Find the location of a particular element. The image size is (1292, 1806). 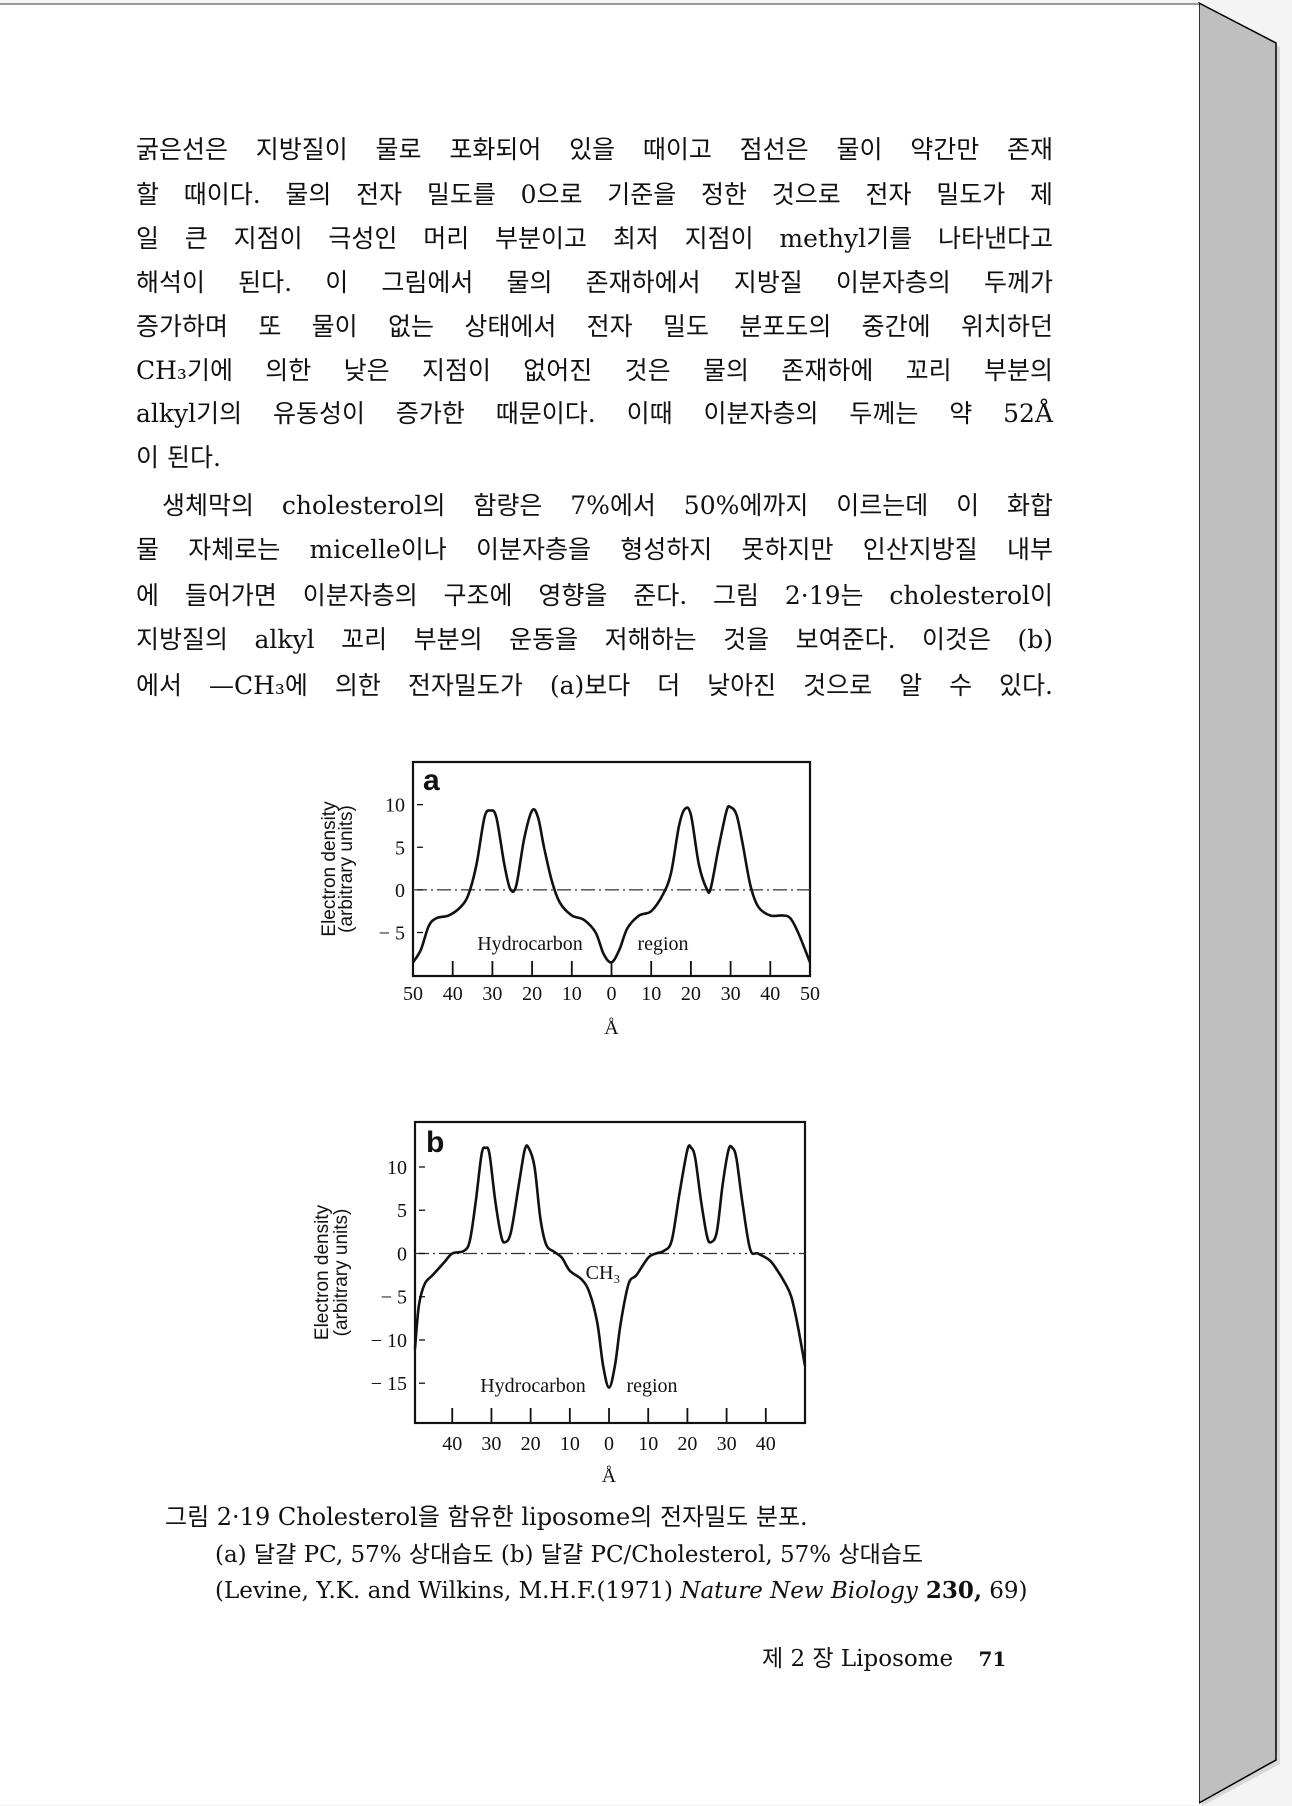

text-line: CH₃기에 의한 낮은 지점이 없어진 것은 물의 존재하에 꼬리 부분의 is located at coordinates (594, 370).